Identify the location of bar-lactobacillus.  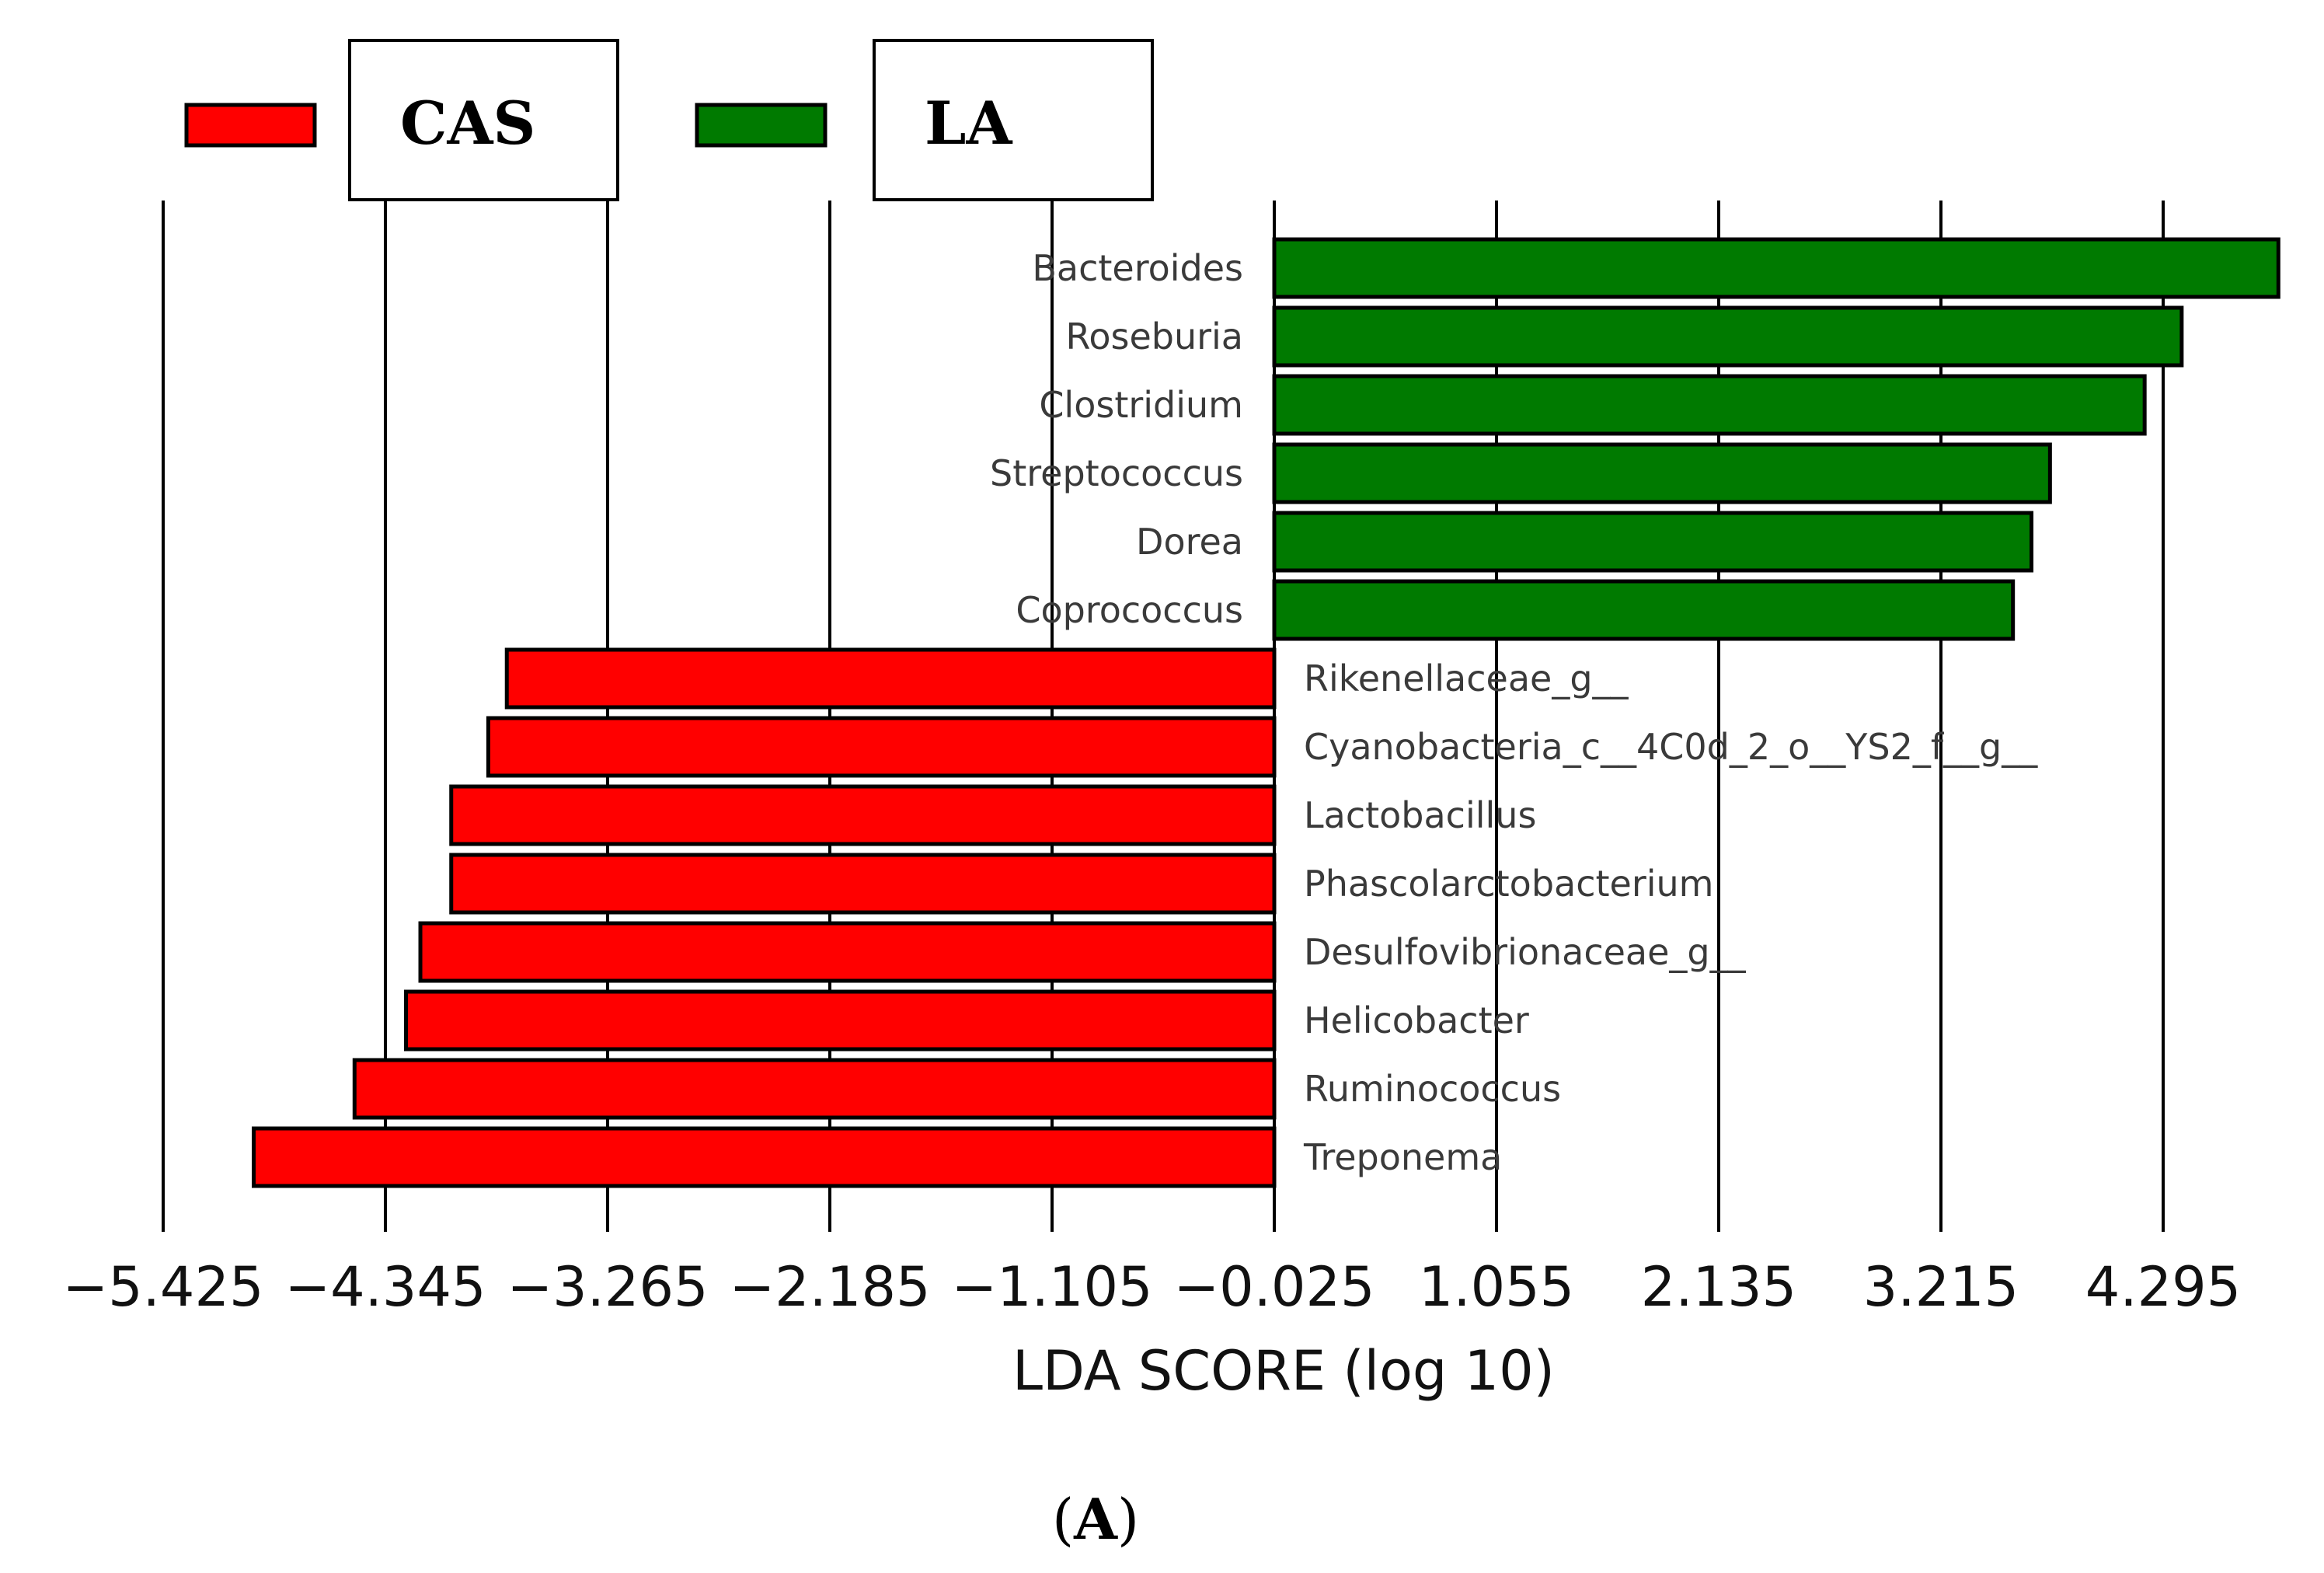
(863, 815).